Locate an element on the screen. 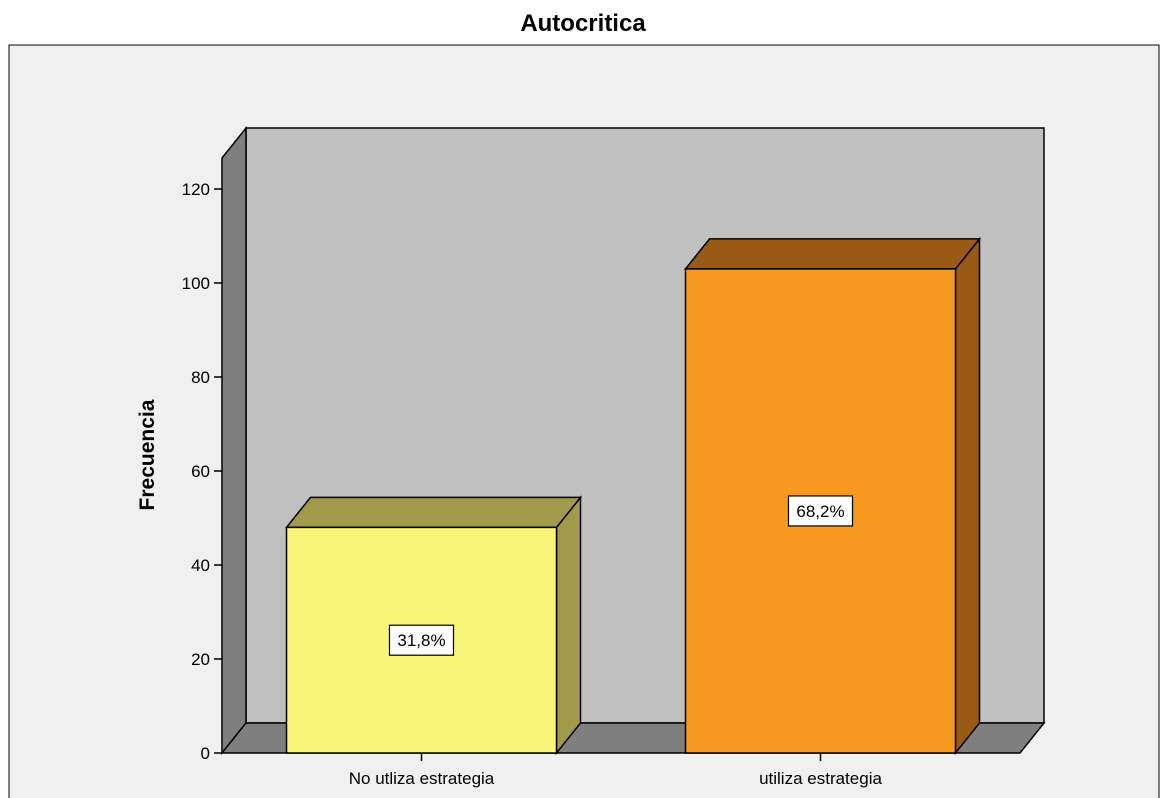  data-label: 68,2% is located at coordinates (820, 511).